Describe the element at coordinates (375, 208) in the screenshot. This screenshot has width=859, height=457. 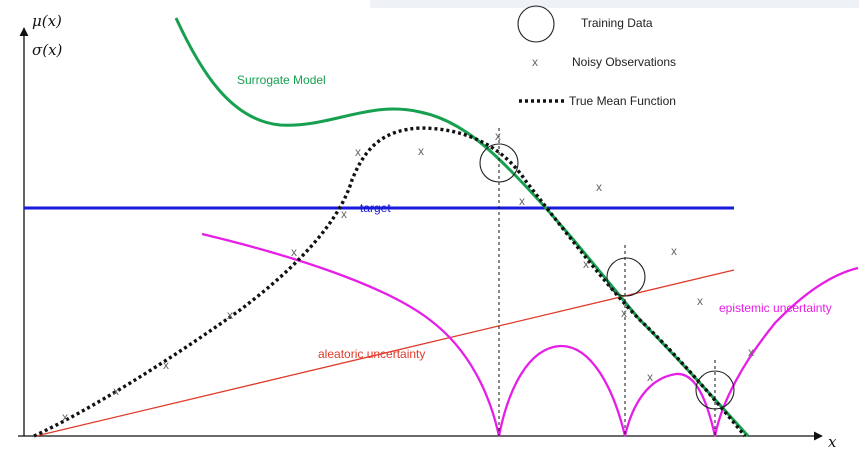
I see `target-label: target` at that location.